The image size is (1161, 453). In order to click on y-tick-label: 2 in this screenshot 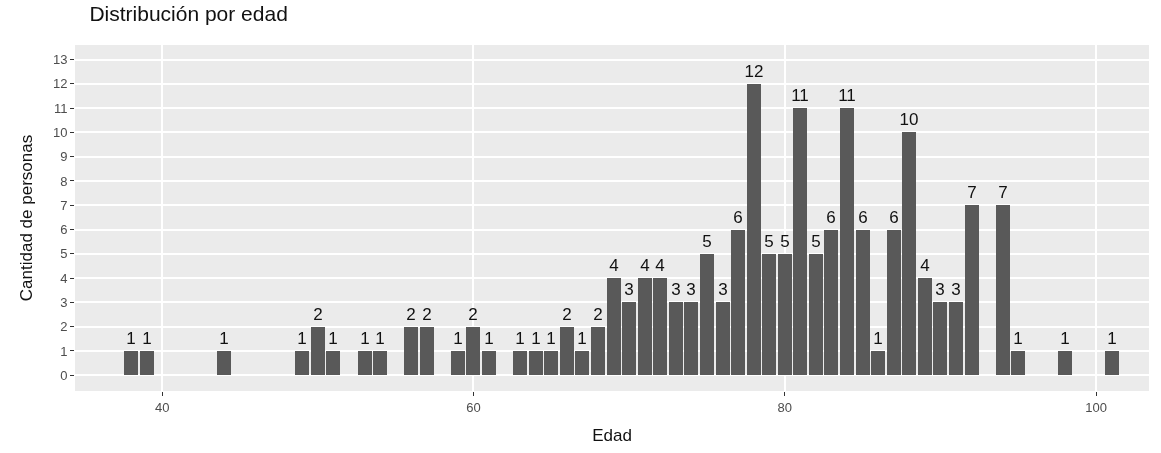, I will do `click(64, 327)`.